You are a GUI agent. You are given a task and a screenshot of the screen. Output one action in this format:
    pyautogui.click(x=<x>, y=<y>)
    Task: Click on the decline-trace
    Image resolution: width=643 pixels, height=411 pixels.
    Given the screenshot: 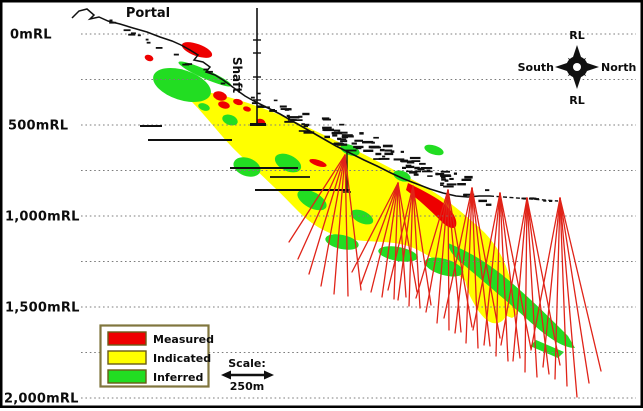 What is the action you would take?
    pyautogui.click(x=162, y=54)
    